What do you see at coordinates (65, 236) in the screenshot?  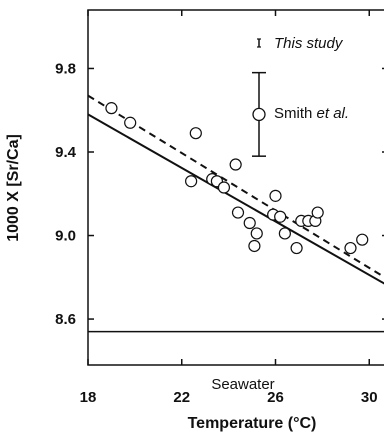 I see `y-tick-label: 9.0` at bounding box center [65, 236].